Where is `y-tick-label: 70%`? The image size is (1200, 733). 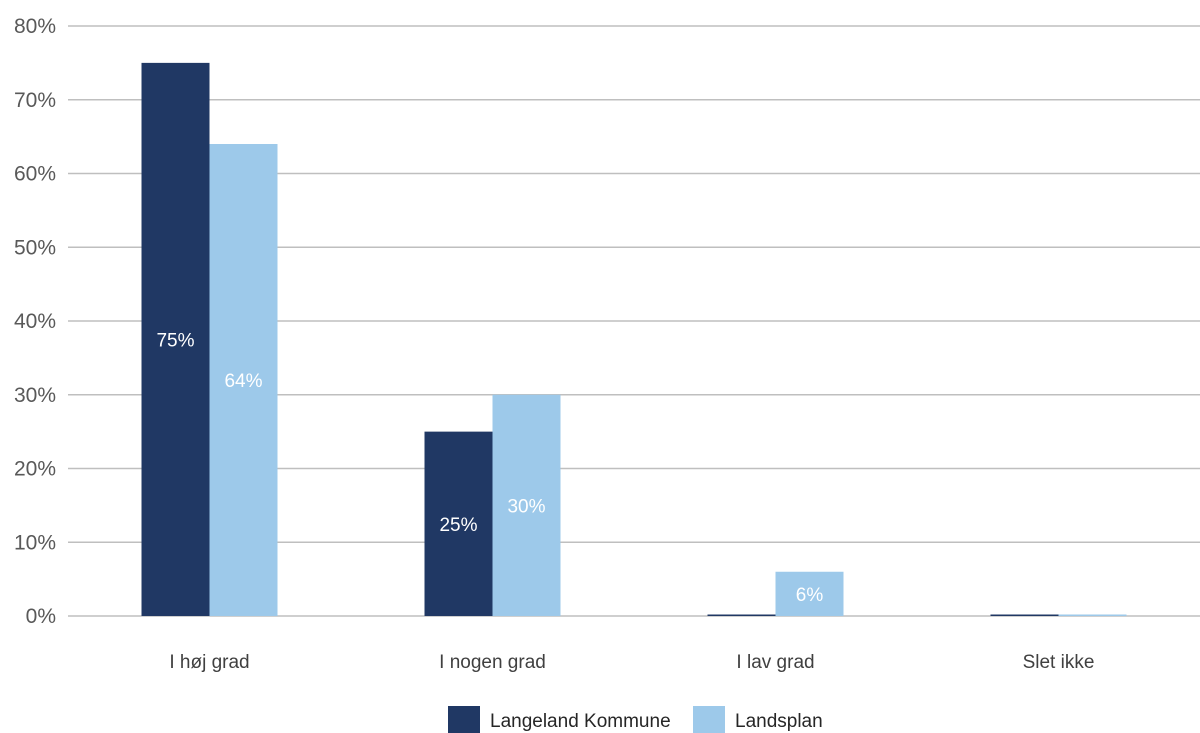 y-tick-label: 70% is located at coordinates (35, 100).